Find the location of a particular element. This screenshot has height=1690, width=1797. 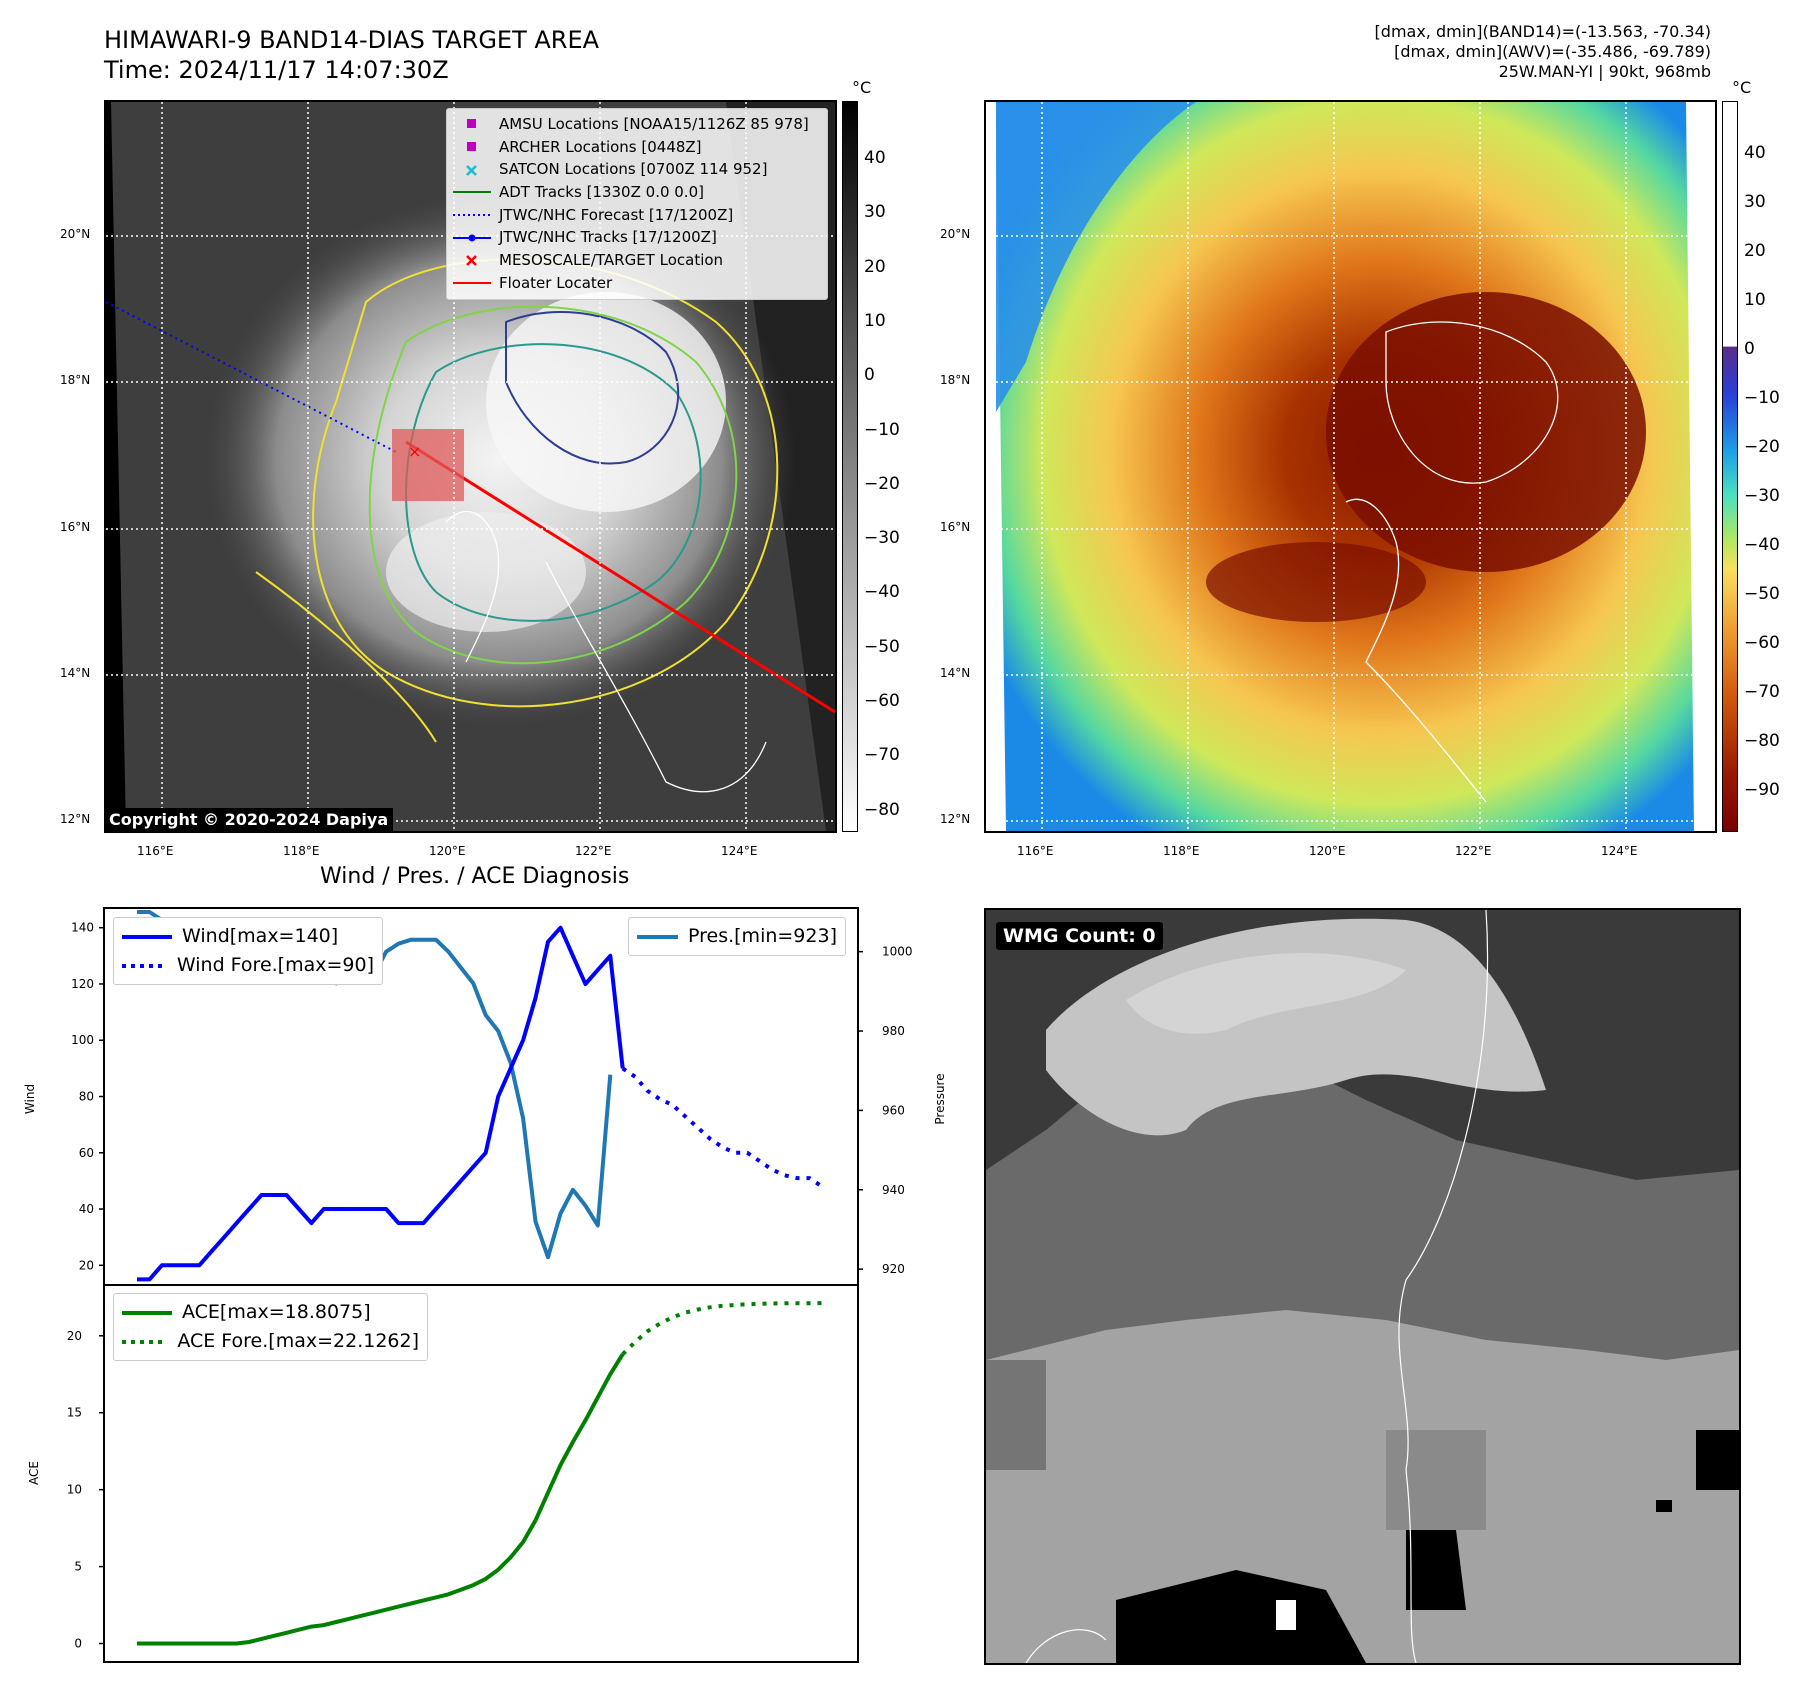

lat-label: 14°N is located at coordinates (955, 673).